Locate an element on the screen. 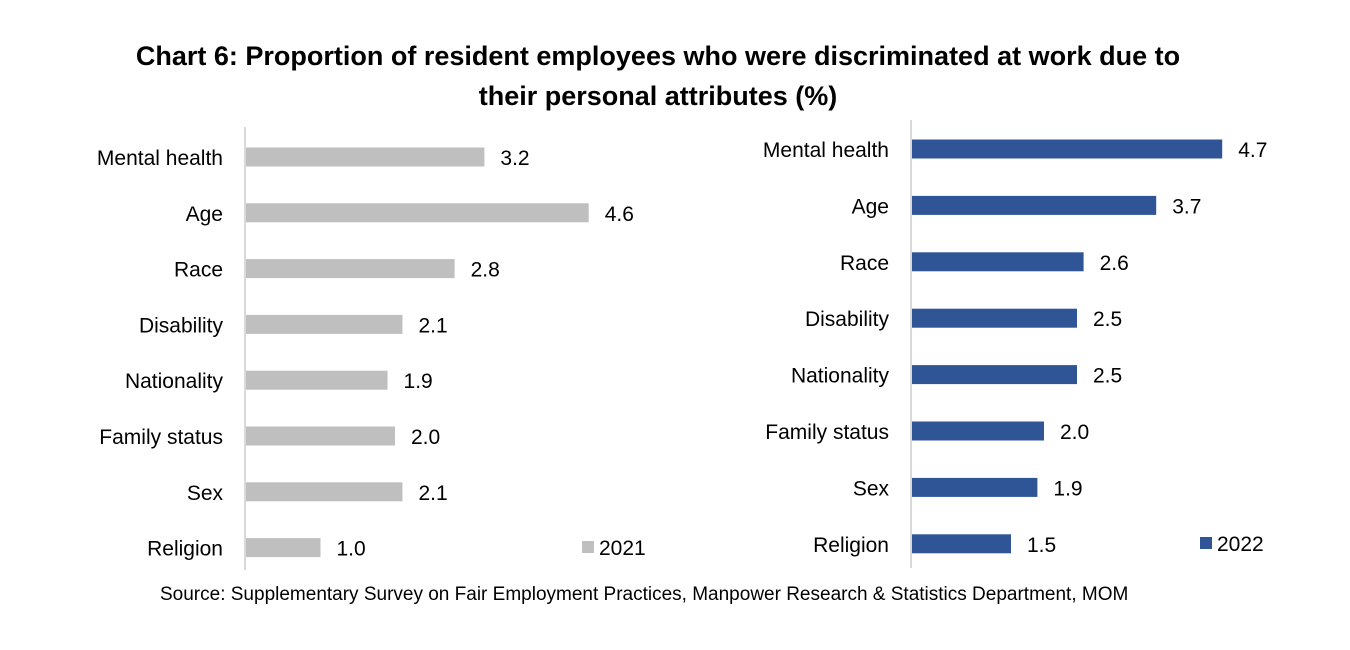 The height and width of the screenshot is (650, 1350). chart-title-line-2: their personal attributes (%) is located at coordinates (658, 96).